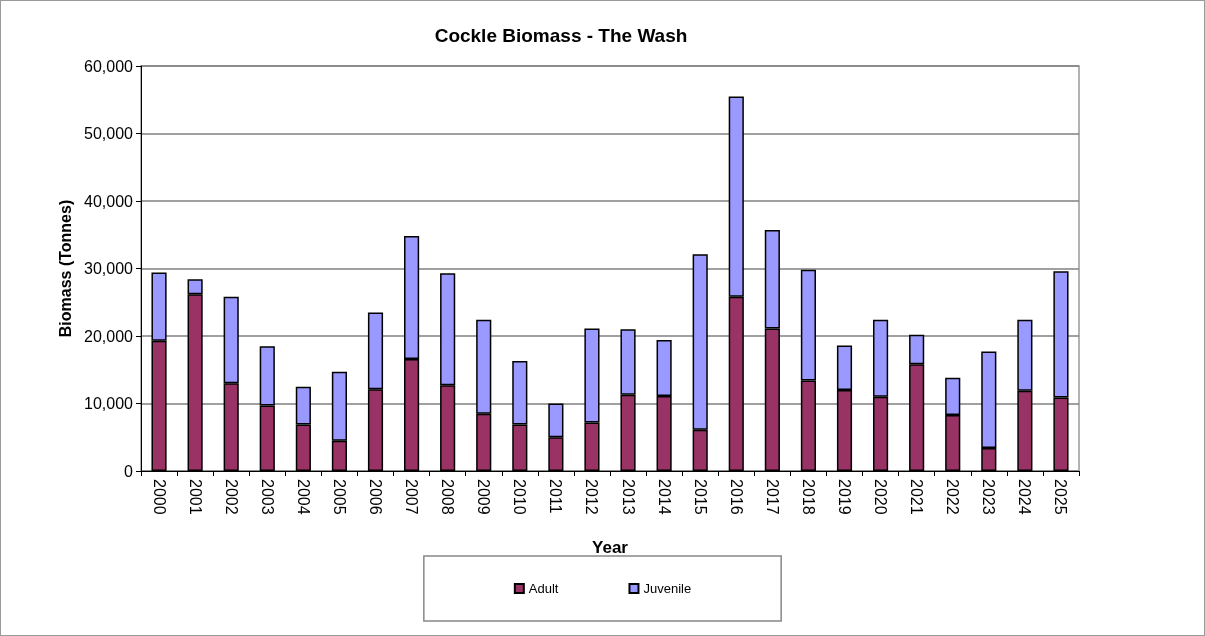 The height and width of the screenshot is (636, 1205). Describe the element at coordinates (303, 497) in the screenshot. I see `x-tick-label: 2004` at that location.